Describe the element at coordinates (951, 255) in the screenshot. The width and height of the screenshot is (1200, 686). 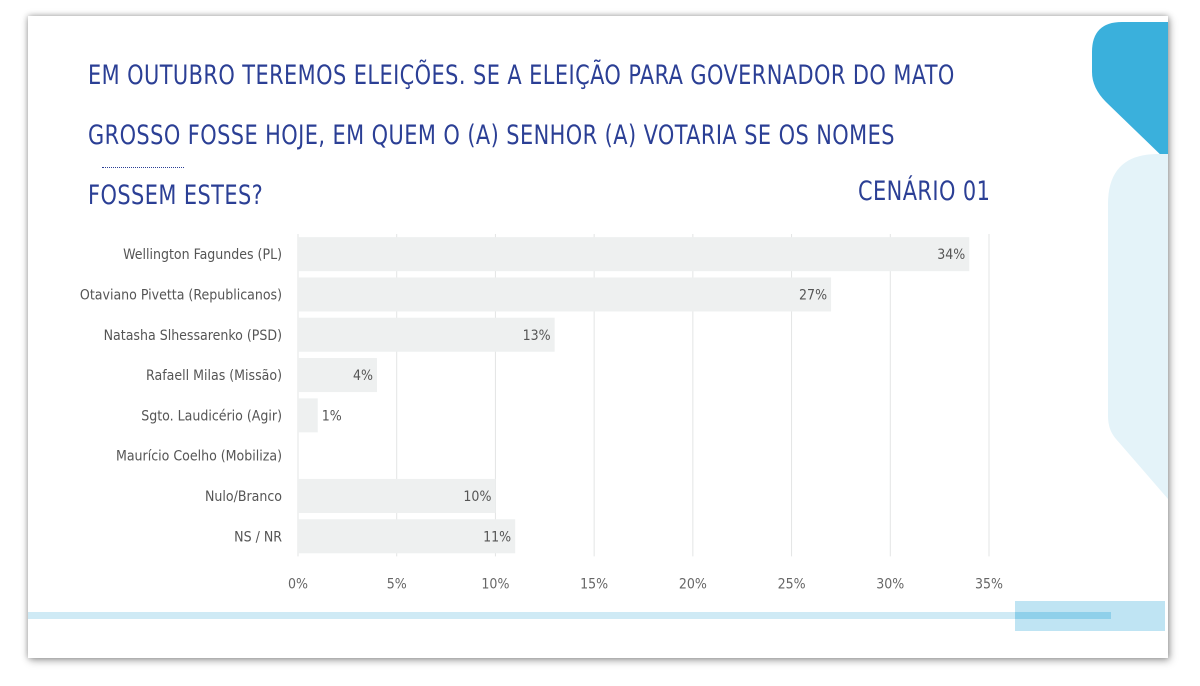
I see `data-label: 34%` at that location.